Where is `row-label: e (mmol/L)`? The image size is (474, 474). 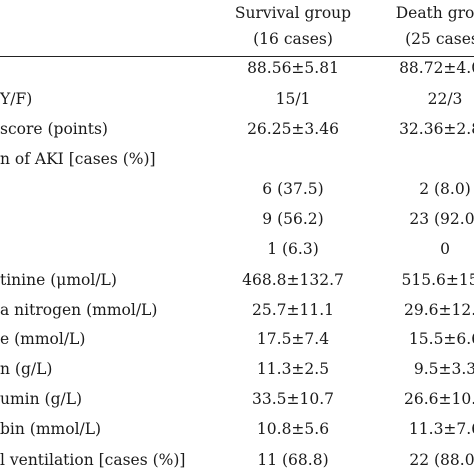
row-label: e (mmol/L) is located at coordinates (43, 339).